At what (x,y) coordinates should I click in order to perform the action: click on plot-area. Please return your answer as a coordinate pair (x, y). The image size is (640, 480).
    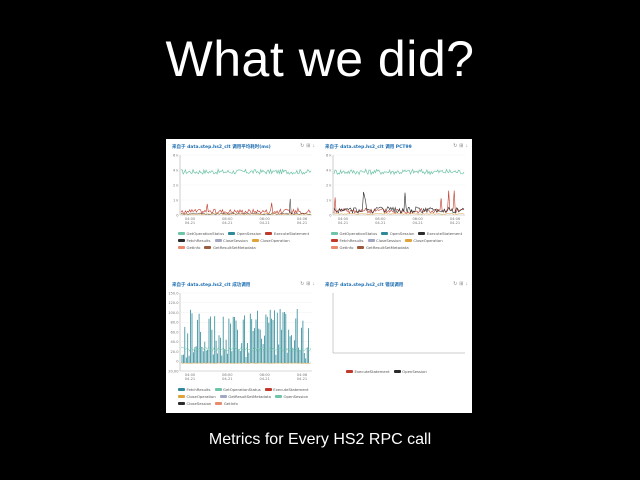
    Looking at the image, I should click on (398, 323).